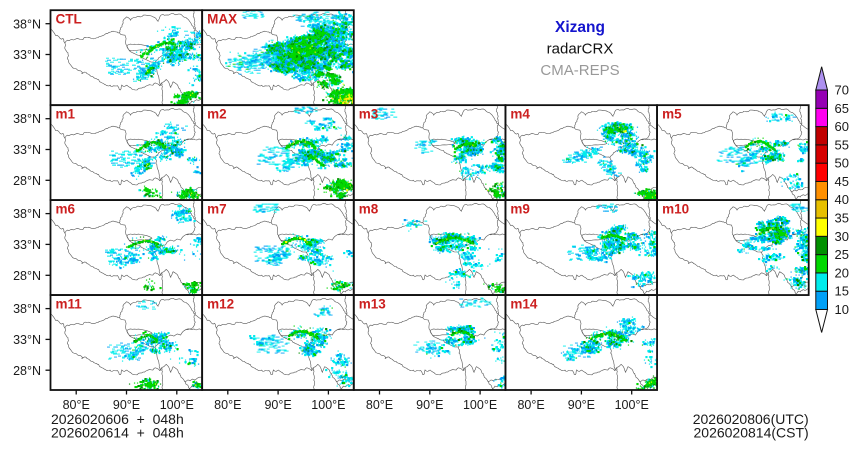 This screenshot has height=455, width=860. What do you see at coordinates (579, 70) in the screenshot?
I see `svg-text: CMA-REPS` at bounding box center [579, 70].